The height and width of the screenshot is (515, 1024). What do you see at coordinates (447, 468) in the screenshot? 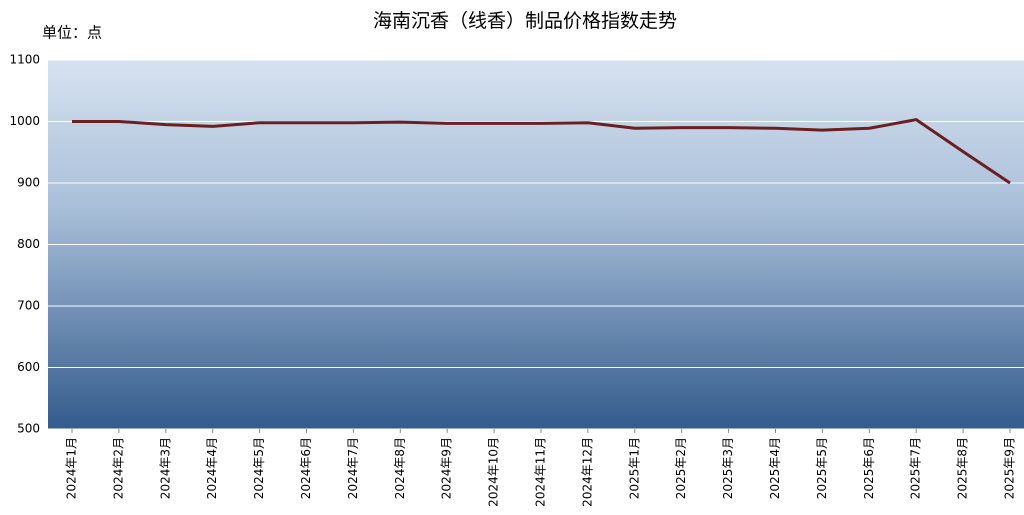
I see `x-tick-label: 2024年9月` at bounding box center [447, 468].